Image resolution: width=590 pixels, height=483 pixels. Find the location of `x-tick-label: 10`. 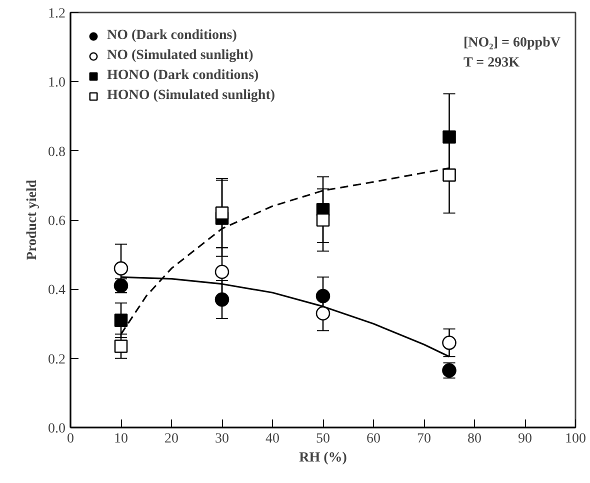

x-tick-label: 10 is located at coordinates (121, 439).